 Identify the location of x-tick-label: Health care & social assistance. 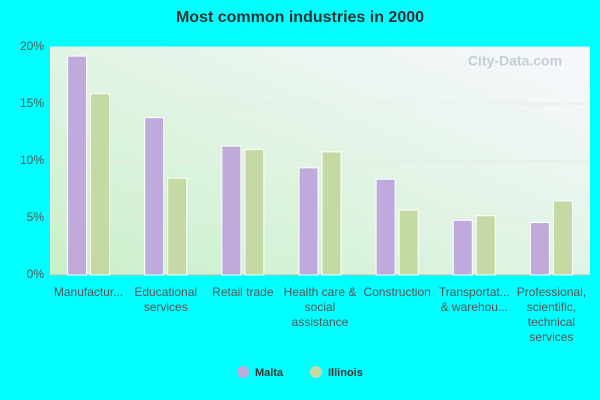
(320, 307).